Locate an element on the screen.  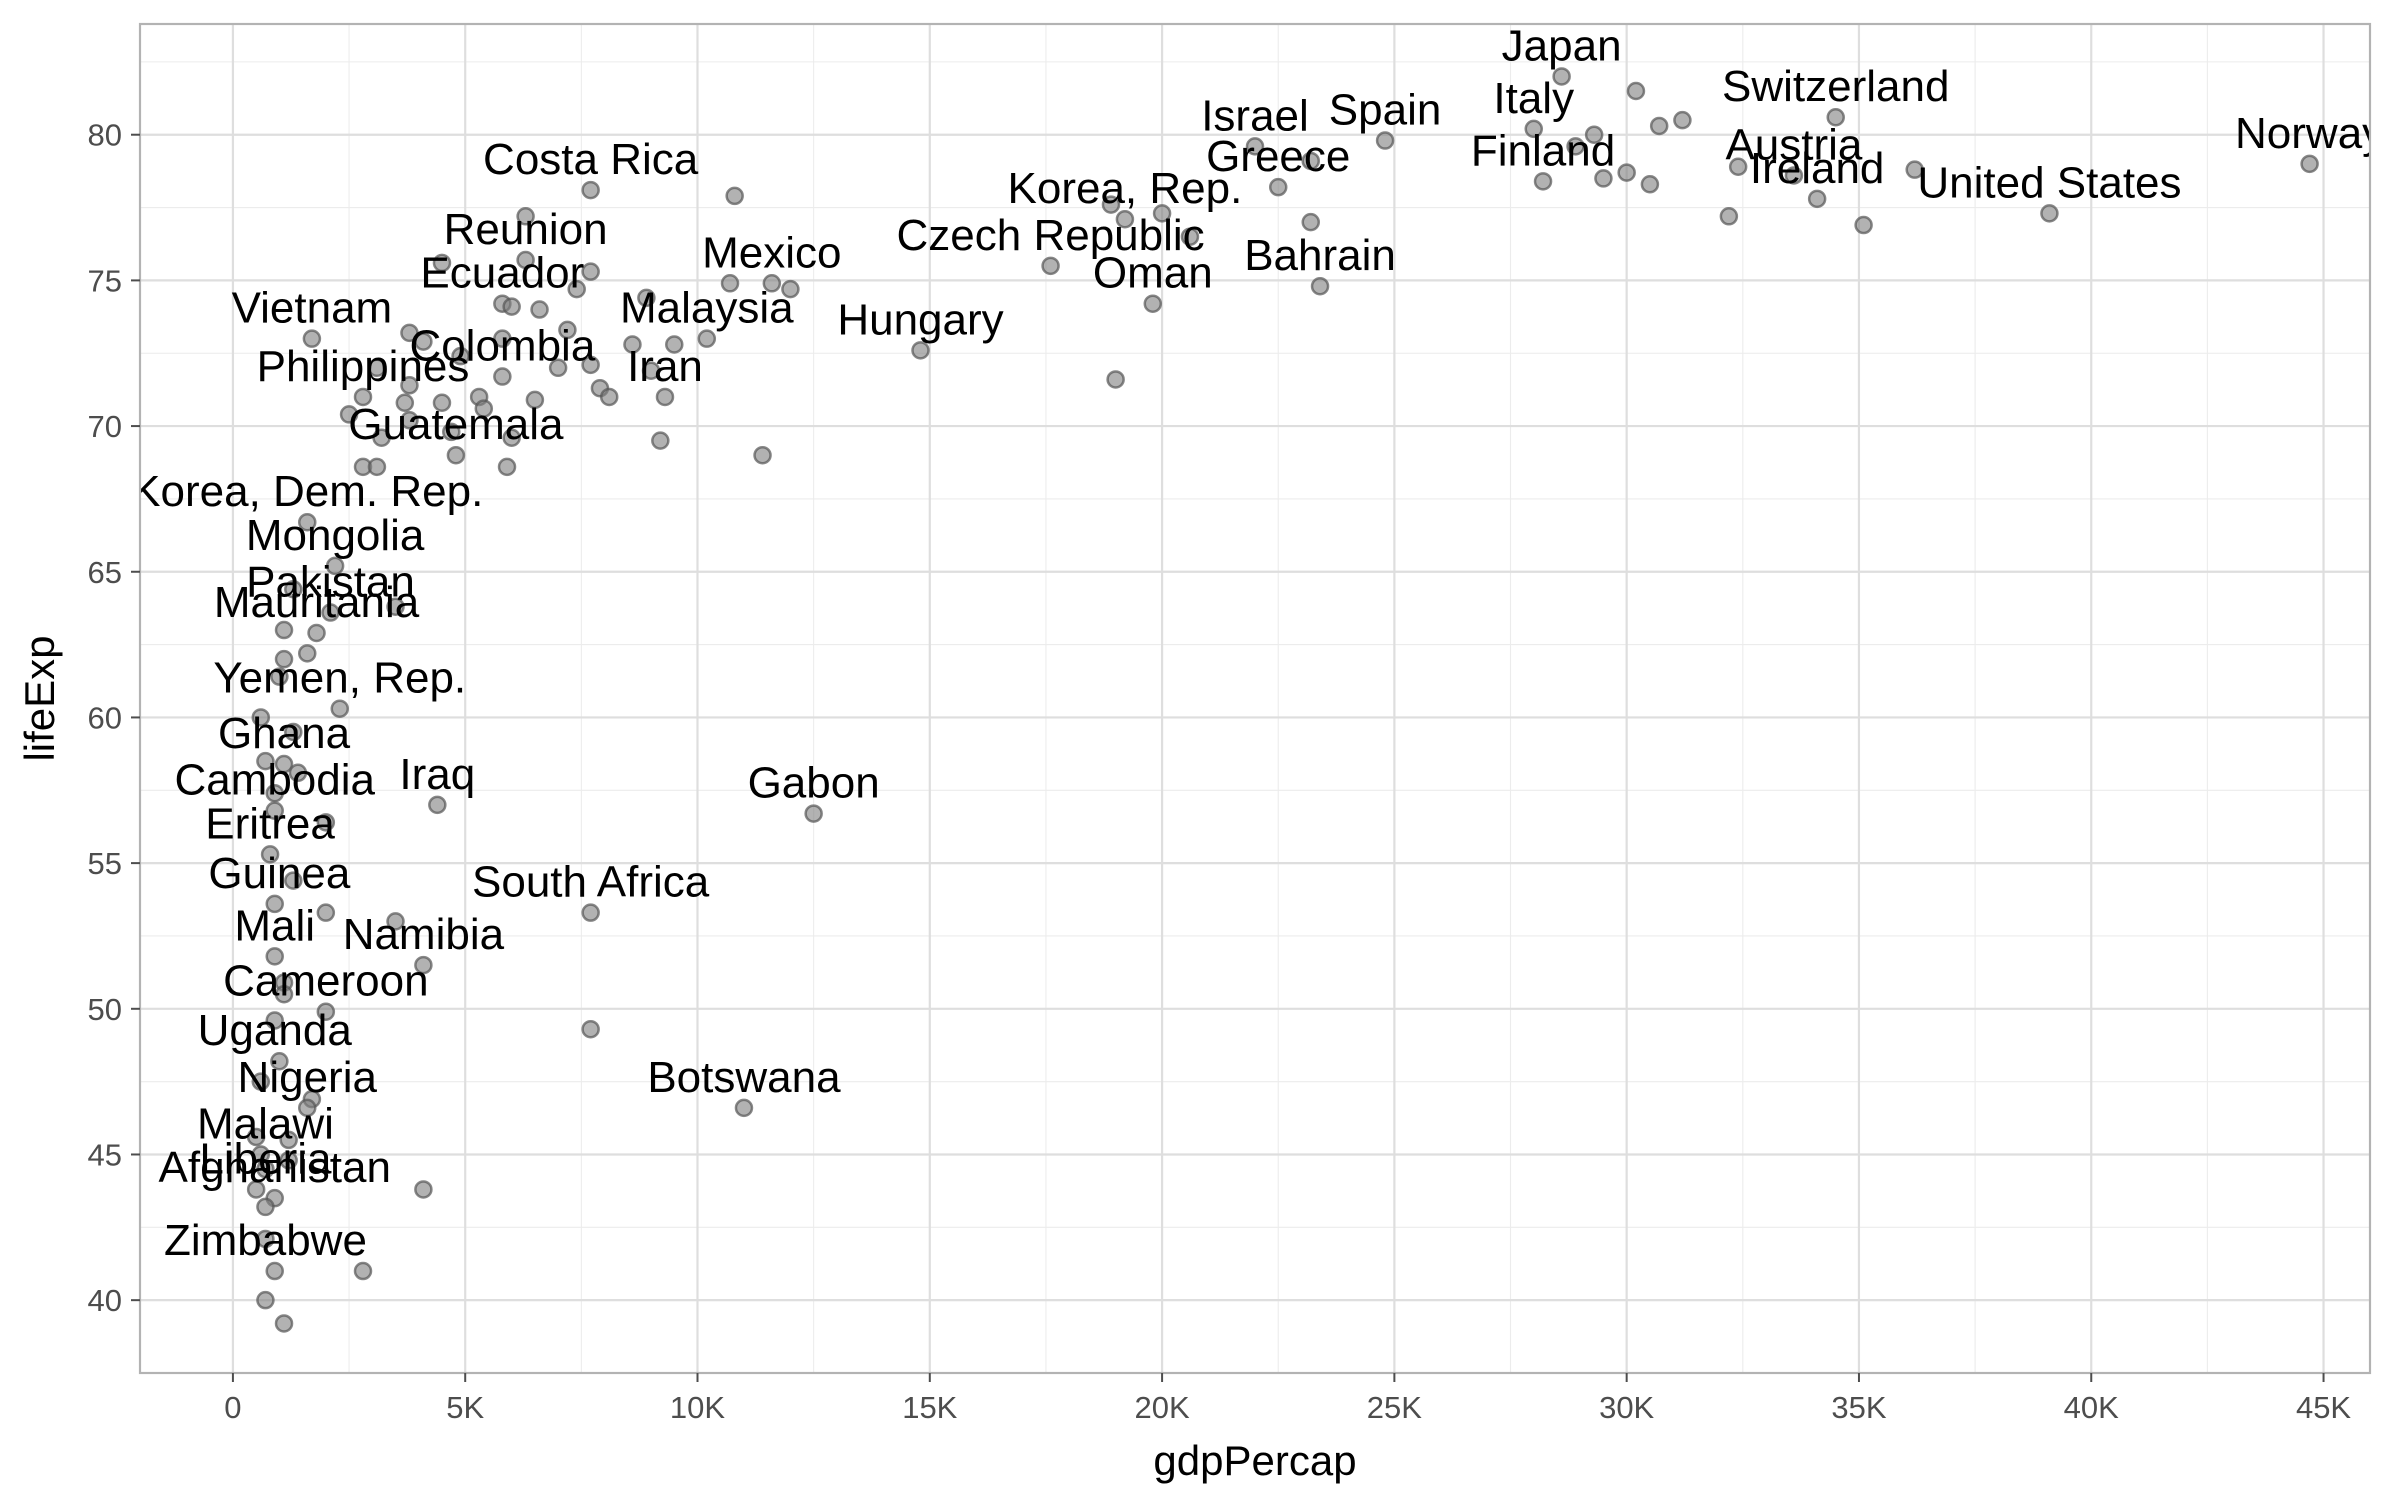
y-axis-title: lifeExp is located at coordinates (39, 698).